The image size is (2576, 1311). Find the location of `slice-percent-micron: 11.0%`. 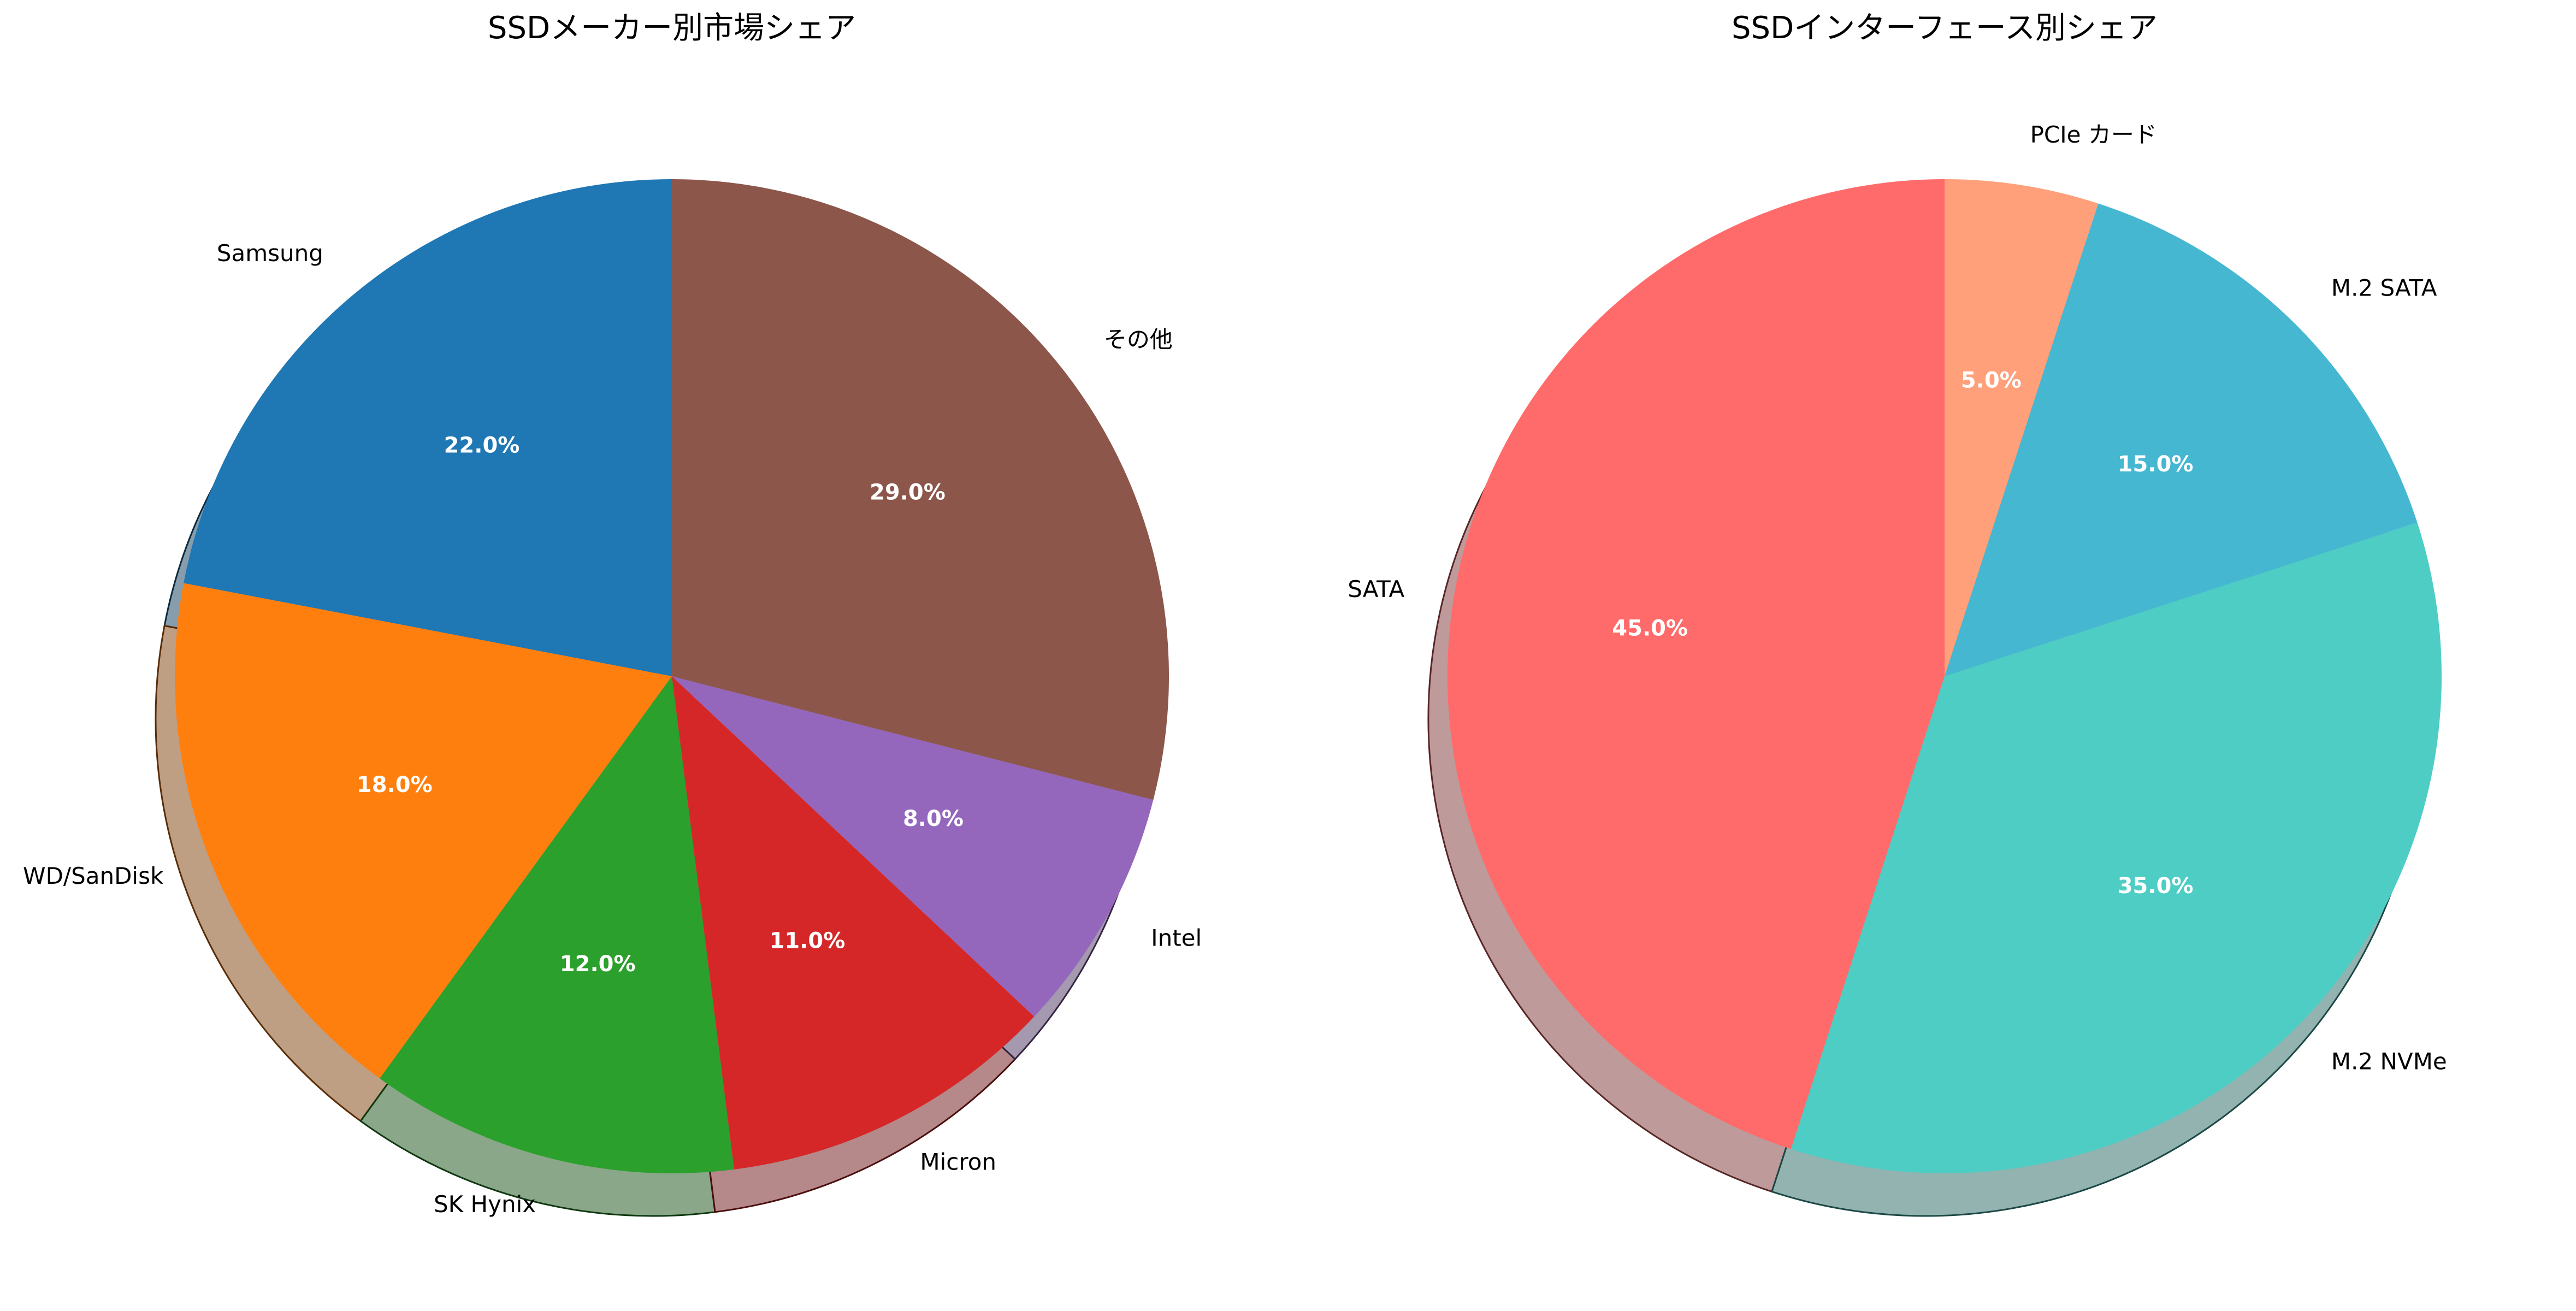

slice-percent-micron: 11.0% is located at coordinates (808, 941).